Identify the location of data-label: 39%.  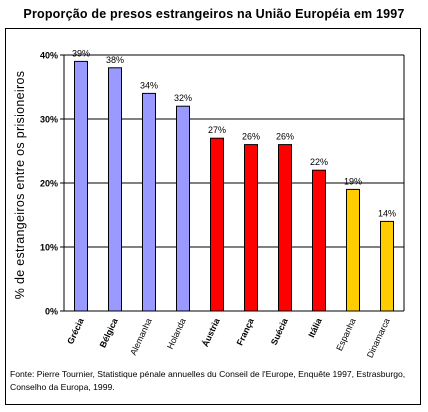
(81, 53).